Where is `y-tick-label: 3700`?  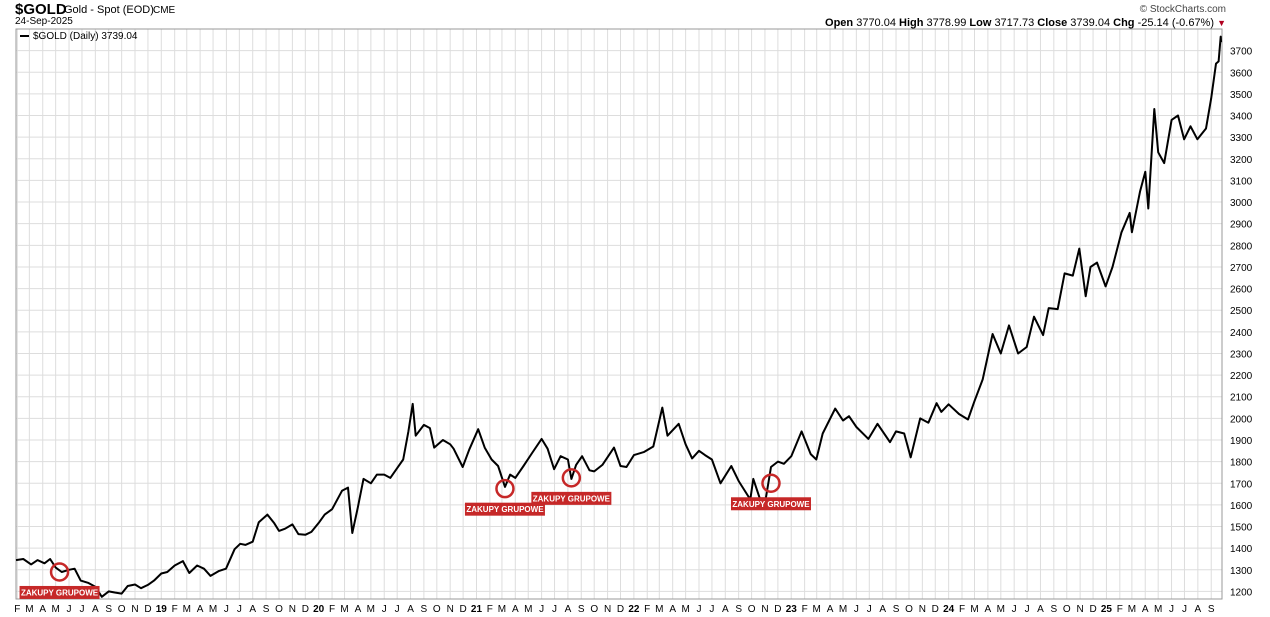 y-tick-label: 3700 is located at coordinates (1241, 52).